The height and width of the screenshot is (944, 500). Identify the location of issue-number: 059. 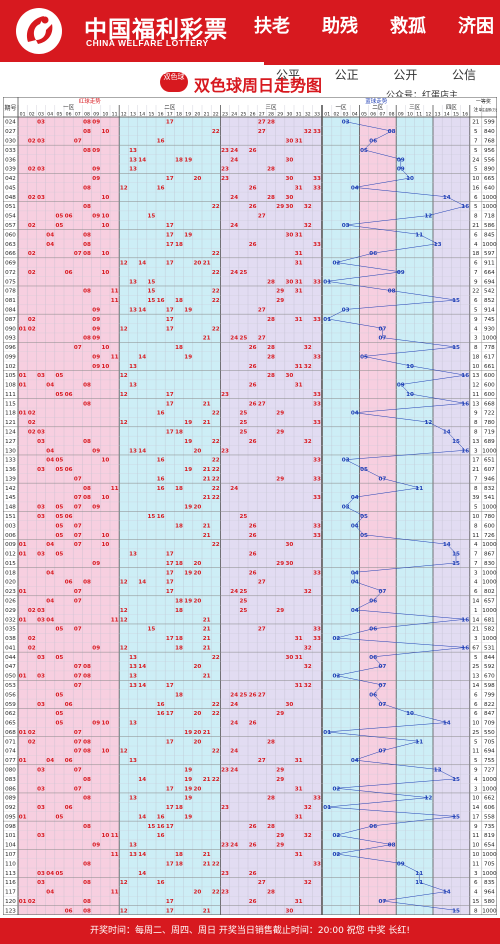
(10, 705).